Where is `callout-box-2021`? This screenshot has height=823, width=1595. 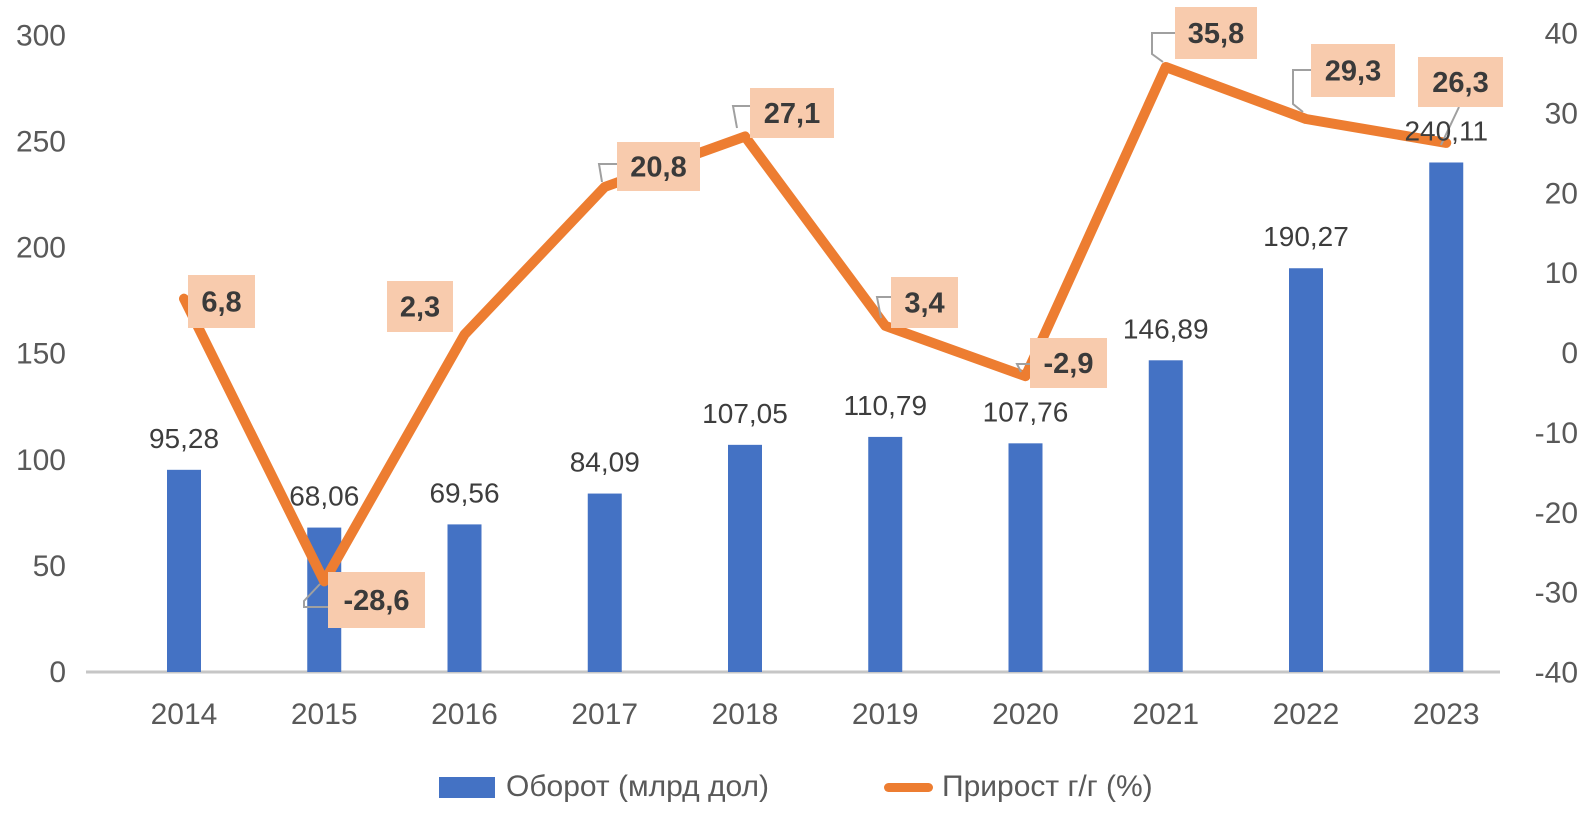
callout-box-2021 is located at coordinates (1216, 33).